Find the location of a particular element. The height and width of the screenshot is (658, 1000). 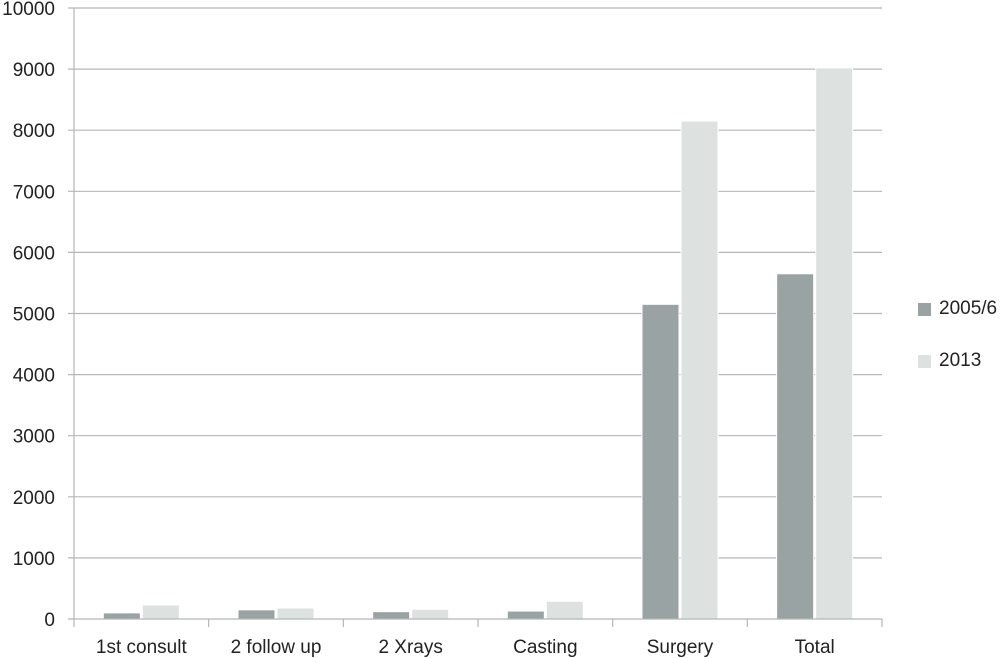

x-tick-label: 2 Xrays is located at coordinates (410, 647).